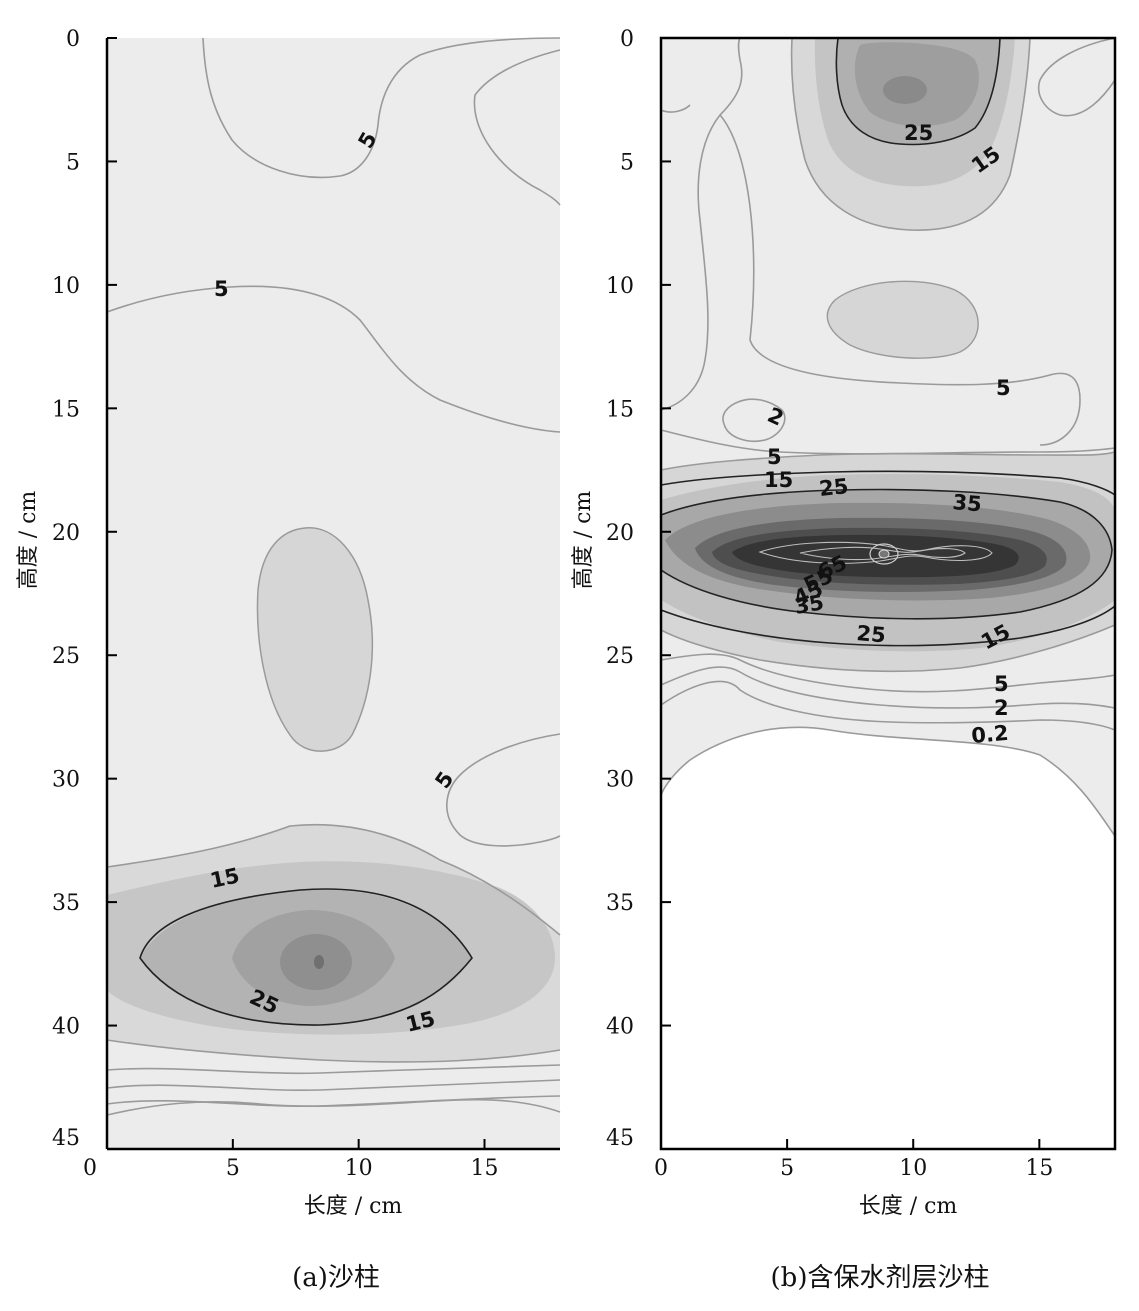 The image size is (1139, 1311). I want to click on panel-a-y-tick-label: 25, so click(66, 656).